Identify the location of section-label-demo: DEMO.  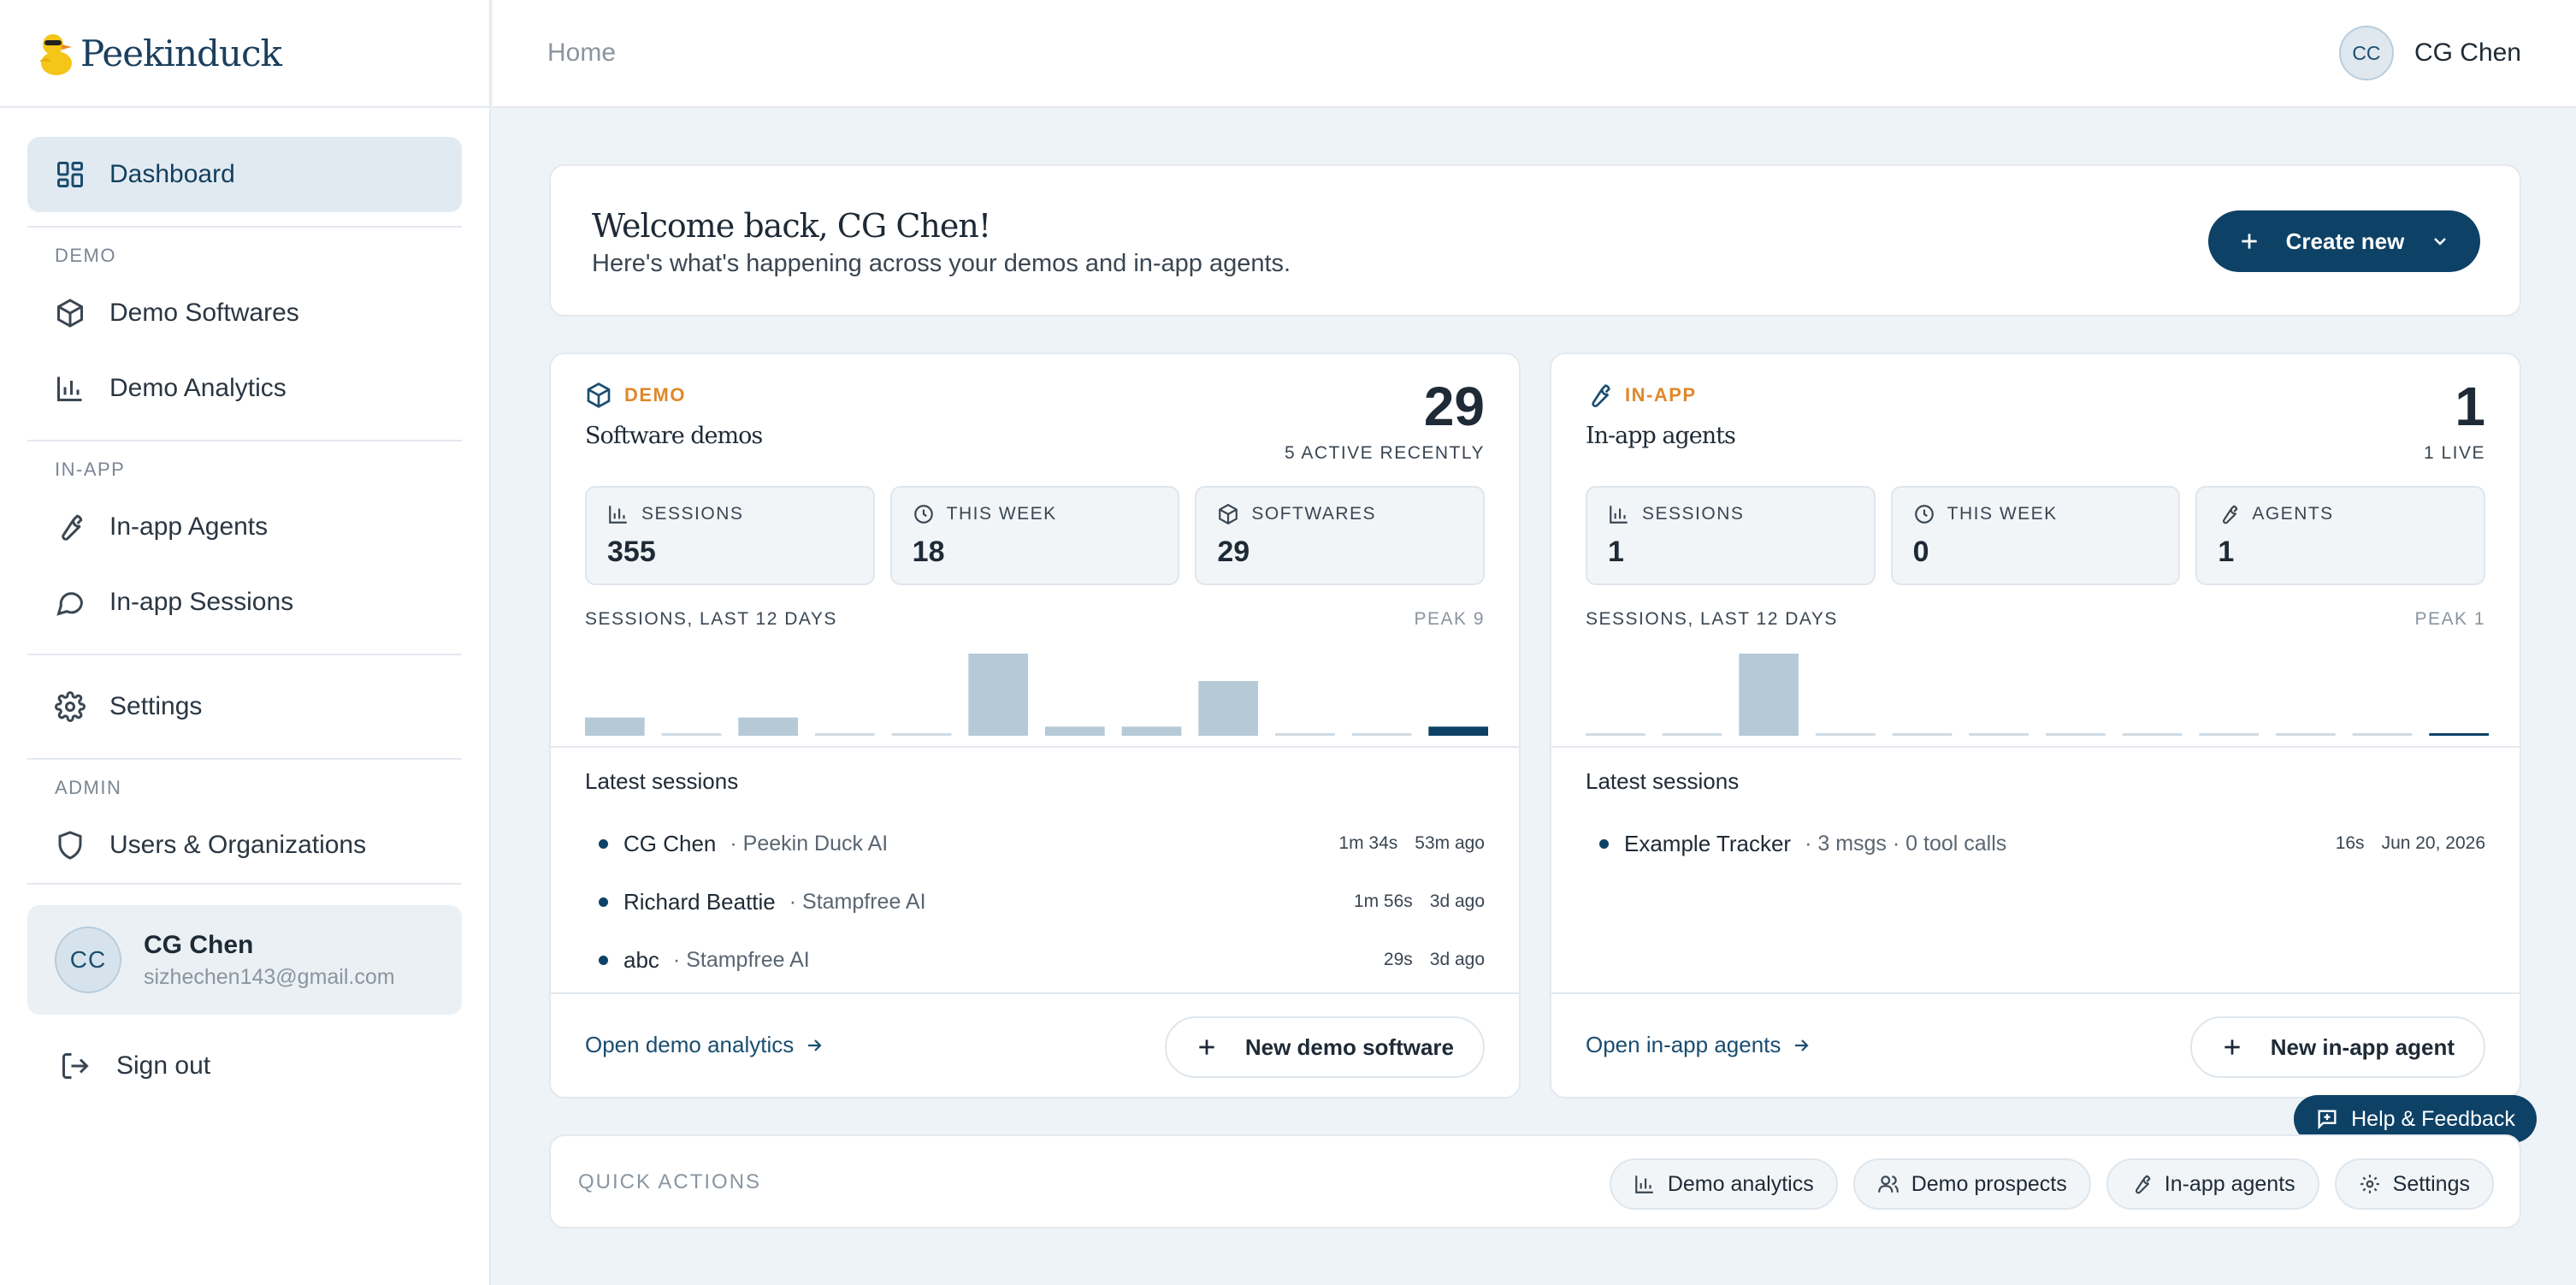
(85, 255).